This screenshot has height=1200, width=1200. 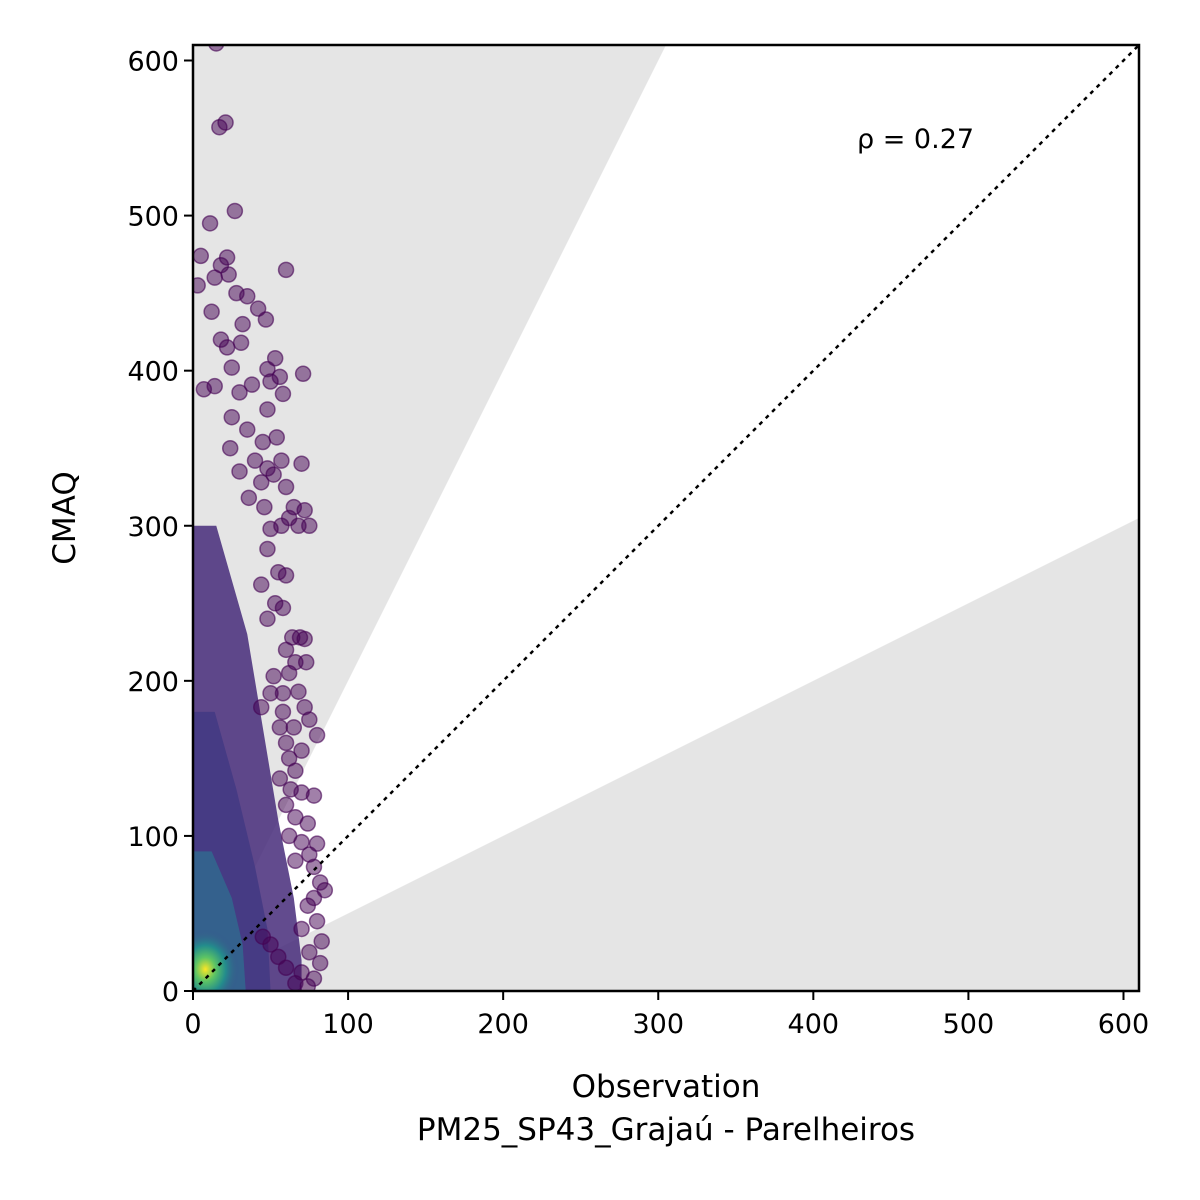 I want to click on density-cloud, so click(x=247, y=758).